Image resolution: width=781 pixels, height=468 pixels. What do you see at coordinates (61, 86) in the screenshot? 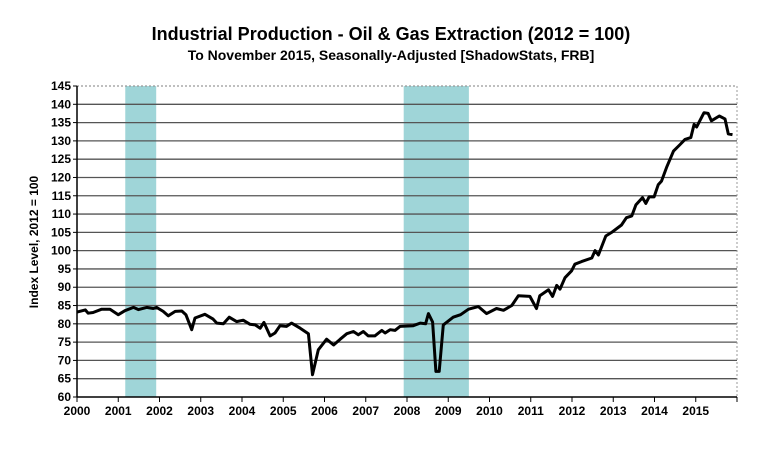
I see `y-tick-label: 145` at bounding box center [61, 86].